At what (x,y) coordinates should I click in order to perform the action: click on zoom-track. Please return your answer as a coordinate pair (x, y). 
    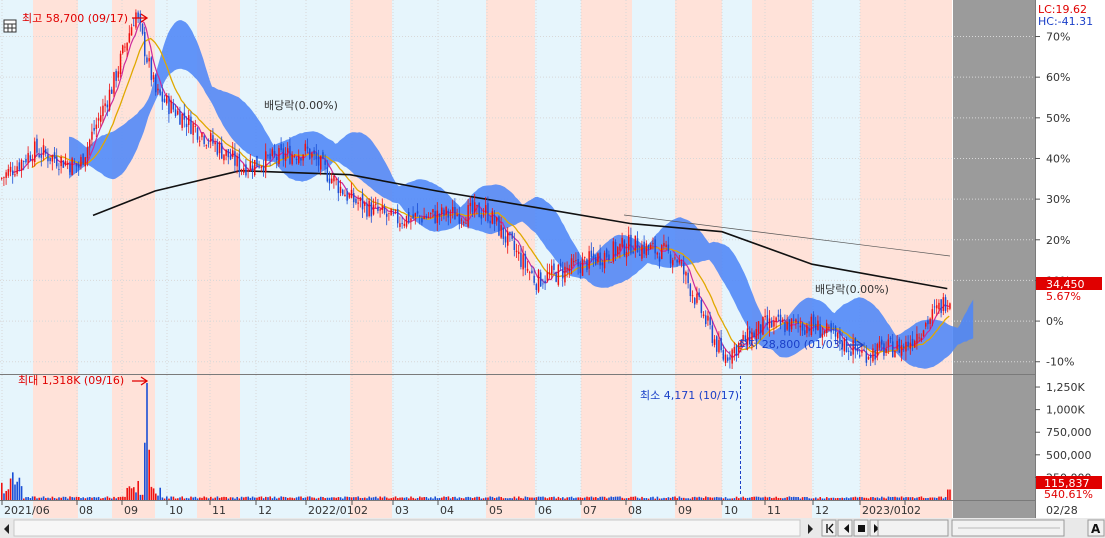
    Looking at the image, I should click on (1008, 528).